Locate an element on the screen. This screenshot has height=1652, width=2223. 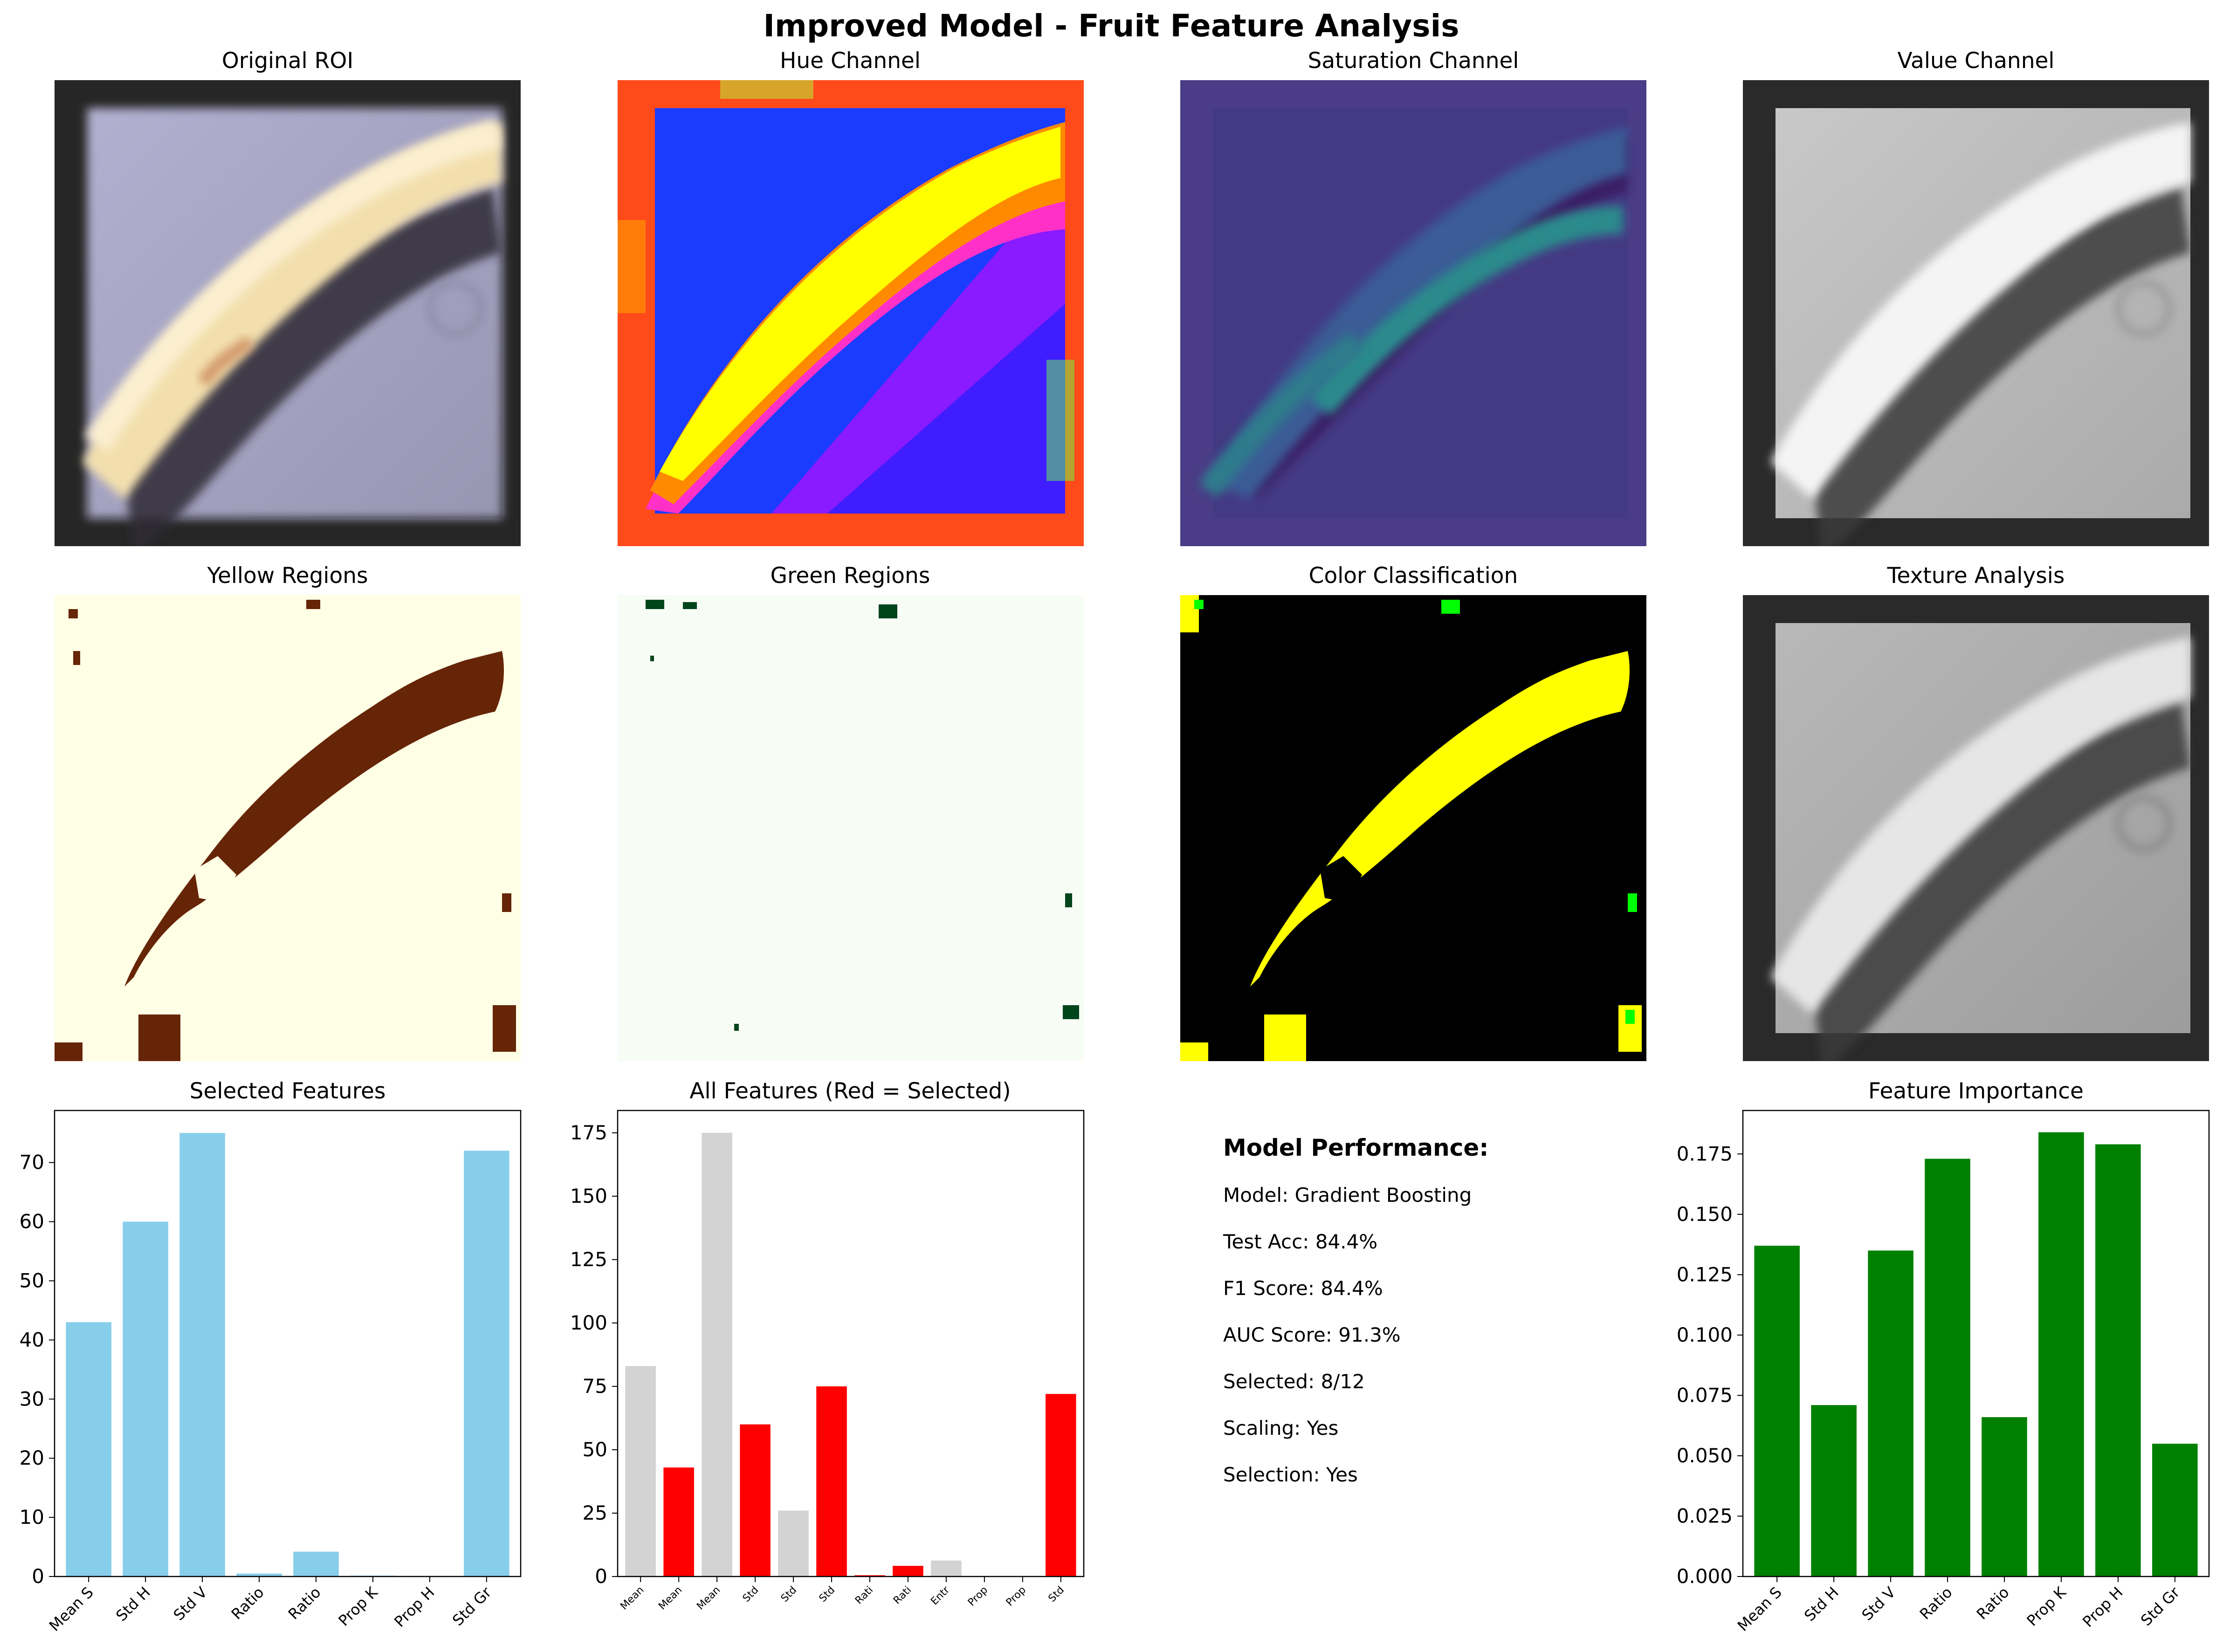
original-roi-title: Original ROI is located at coordinates (287, 61).